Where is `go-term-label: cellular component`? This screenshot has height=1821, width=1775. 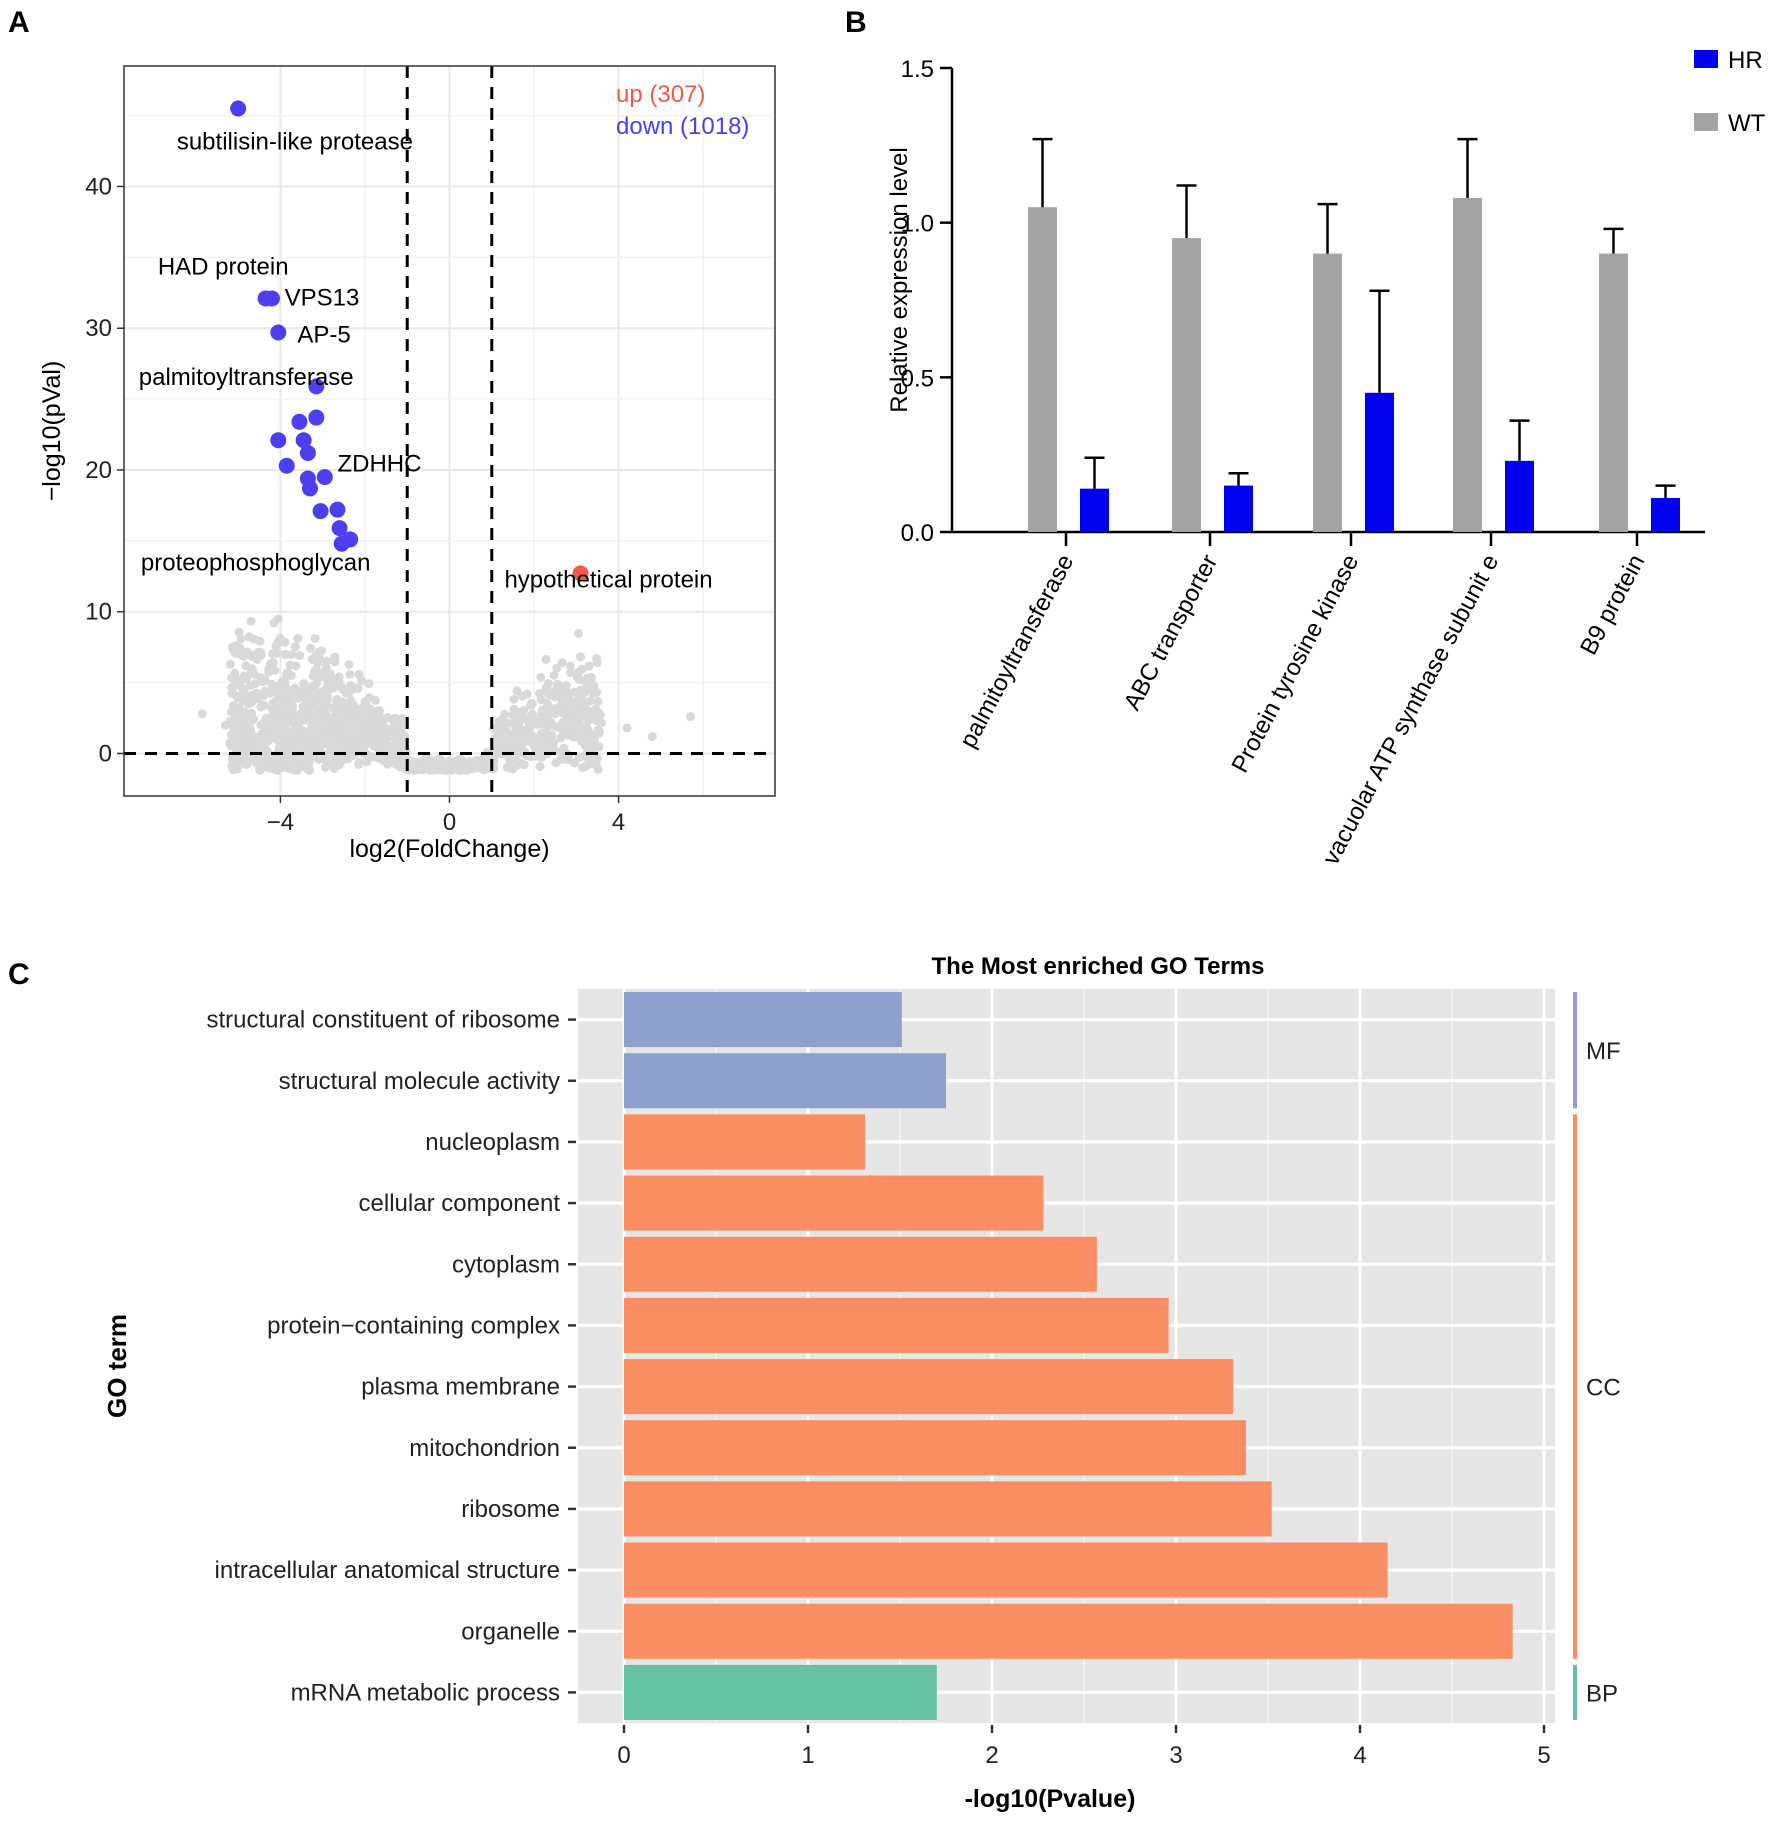 go-term-label: cellular component is located at coordinates (460, 1203).